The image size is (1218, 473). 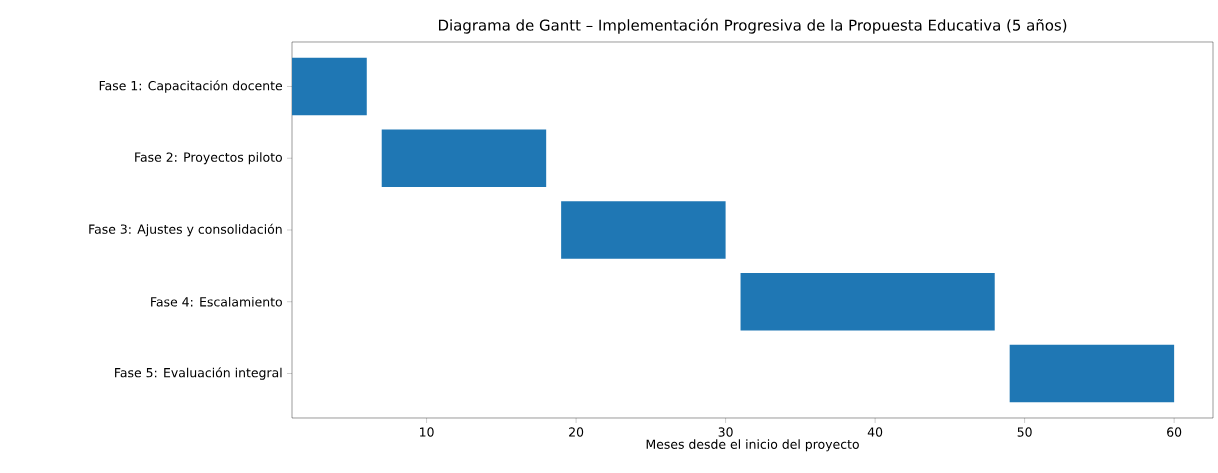 What do you see at coordinates (576, 432) in the screenshot?
I see `x-tick-label: 20` at bounding box center [576, 432].